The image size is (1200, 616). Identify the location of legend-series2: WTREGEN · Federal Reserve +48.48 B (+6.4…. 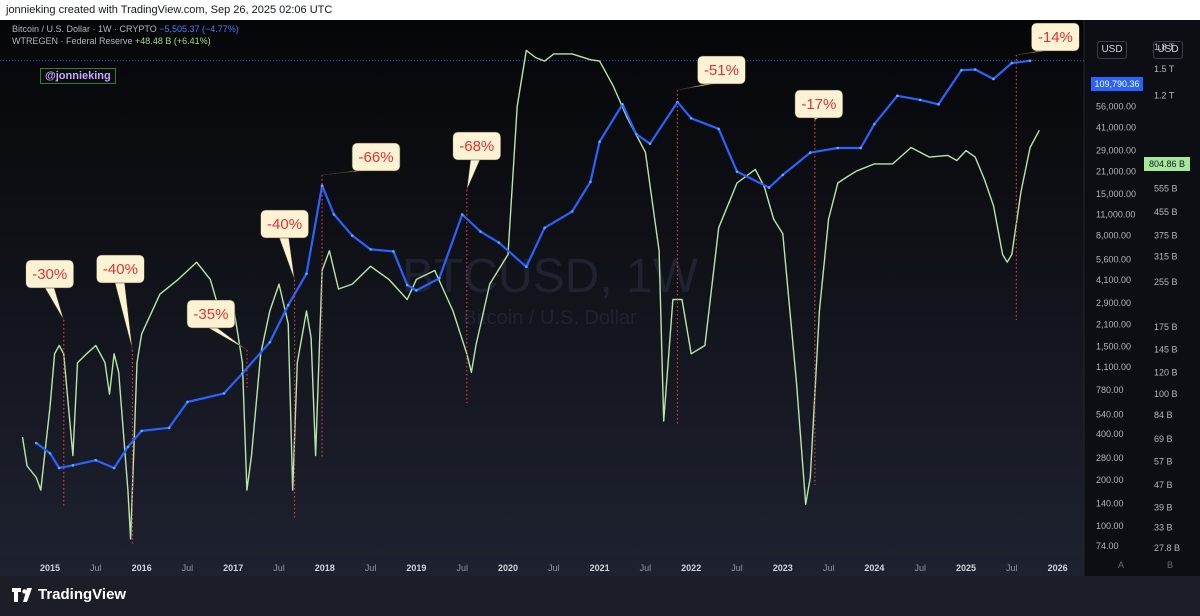
(111, 41).